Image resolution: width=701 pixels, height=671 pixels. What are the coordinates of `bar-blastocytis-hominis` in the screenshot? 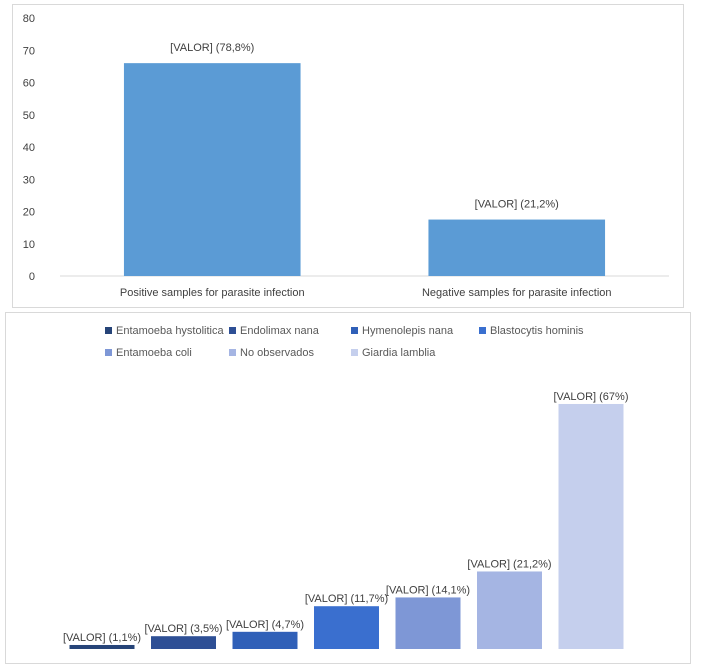 It's located at (346, 627).